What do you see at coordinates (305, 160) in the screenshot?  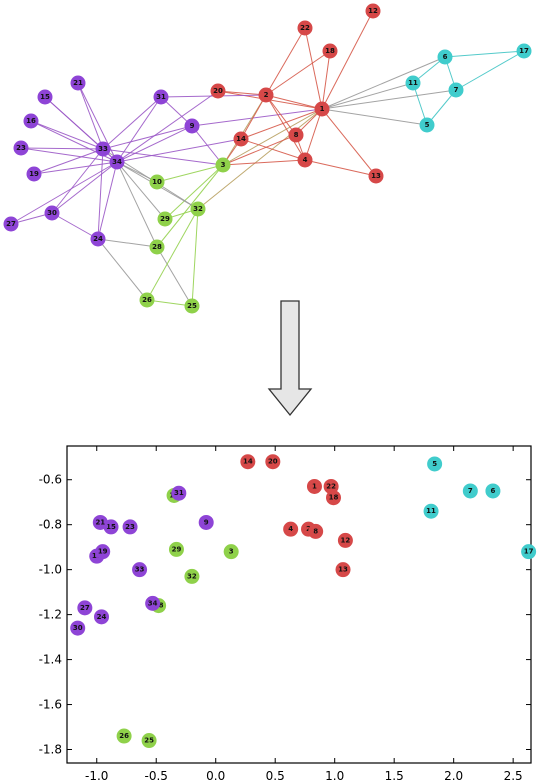 I see `graph-node-4: 4` at bounding box center [305, 160].